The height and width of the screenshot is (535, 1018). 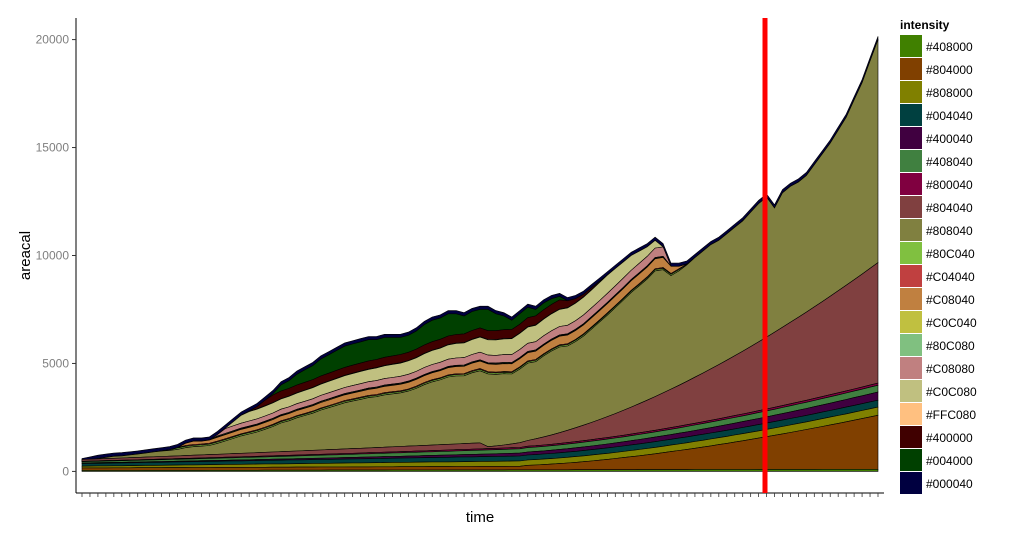 I want to click on legend-label: #C04040, so click(x=950, y=277).